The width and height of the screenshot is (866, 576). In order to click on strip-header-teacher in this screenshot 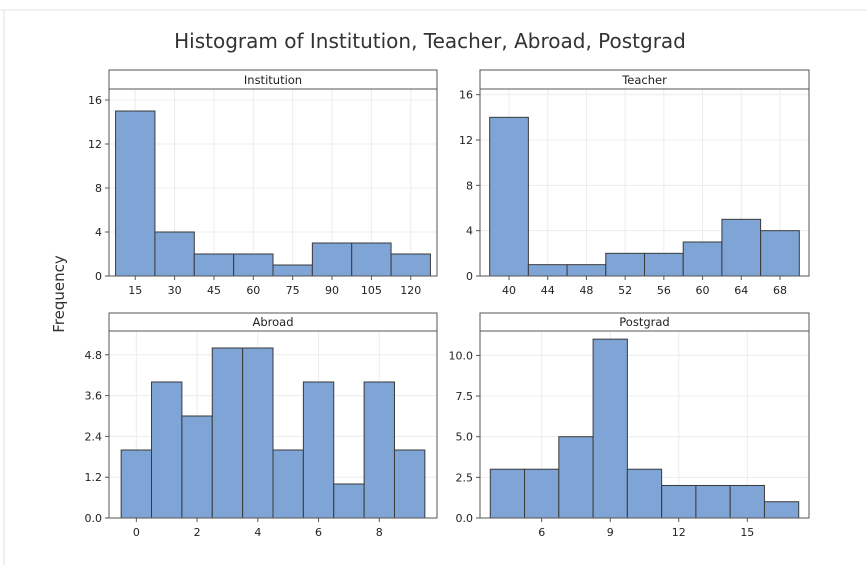, I will do `click(644, 79)`.